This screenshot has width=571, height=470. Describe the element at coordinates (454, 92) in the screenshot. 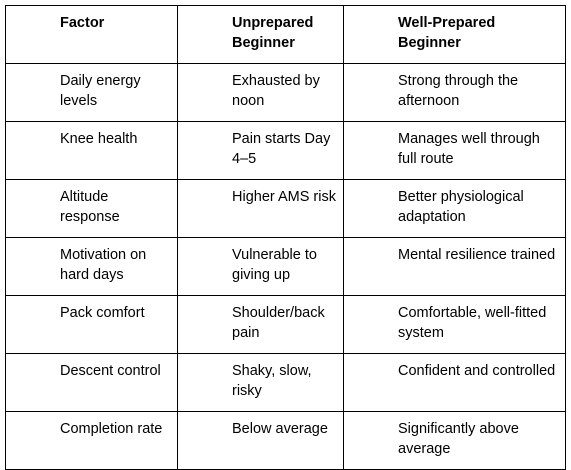

I see `well-prepared-cell: Strong through the afternoon` at that location.